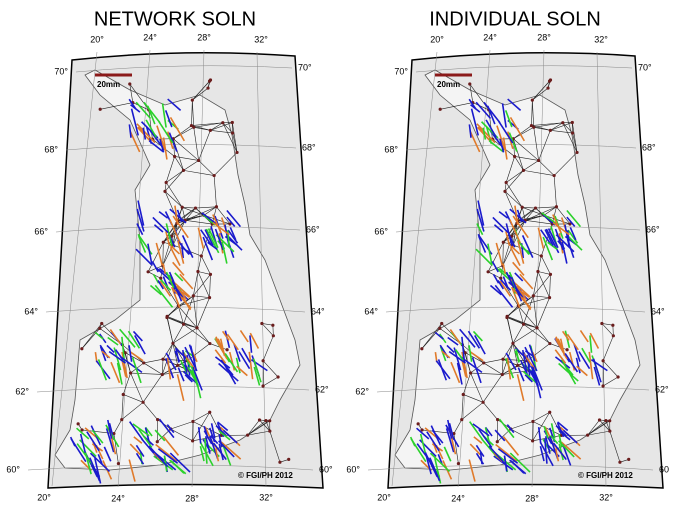  I want to click on lat-label-left: 66°, so click(41, 231).